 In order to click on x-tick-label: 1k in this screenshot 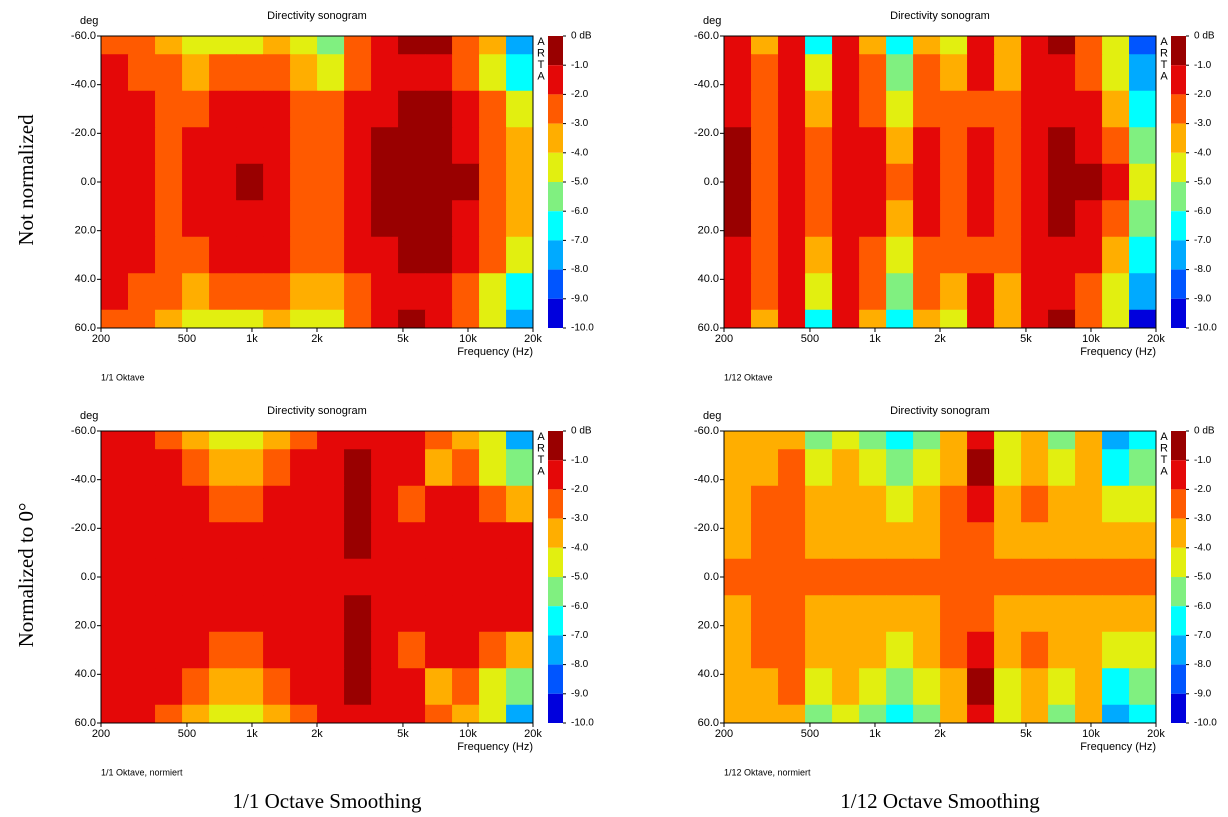, I will do `click(252, 339)`.